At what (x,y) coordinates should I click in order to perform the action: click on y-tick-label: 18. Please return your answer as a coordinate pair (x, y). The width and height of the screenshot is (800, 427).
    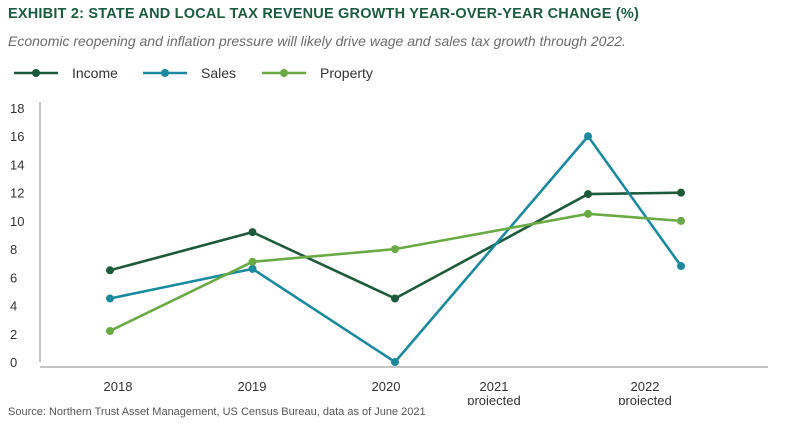
    Looking at the image, I should click on (17, 108).